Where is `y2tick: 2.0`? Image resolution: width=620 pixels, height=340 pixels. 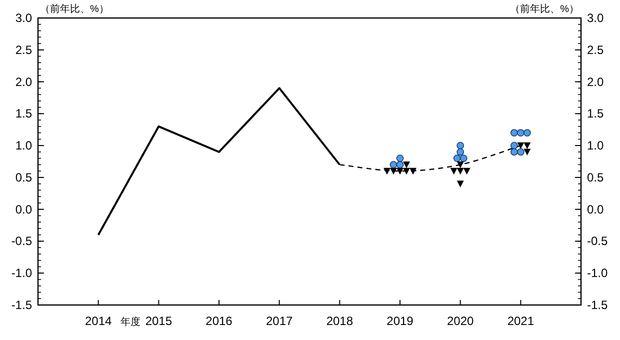 y2tick: 2.0 is located at coordinates (595, 81).